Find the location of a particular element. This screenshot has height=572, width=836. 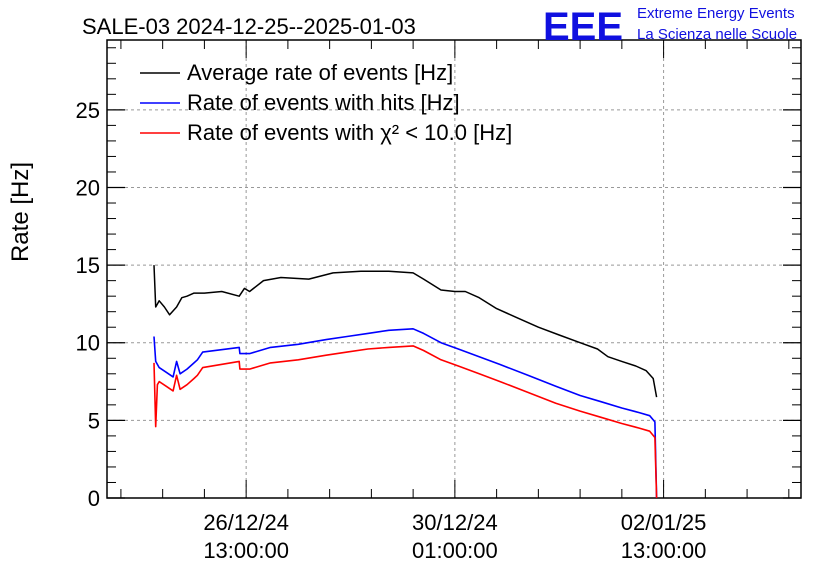

y-tick-label: 10 is located at coordinates (88, 343).